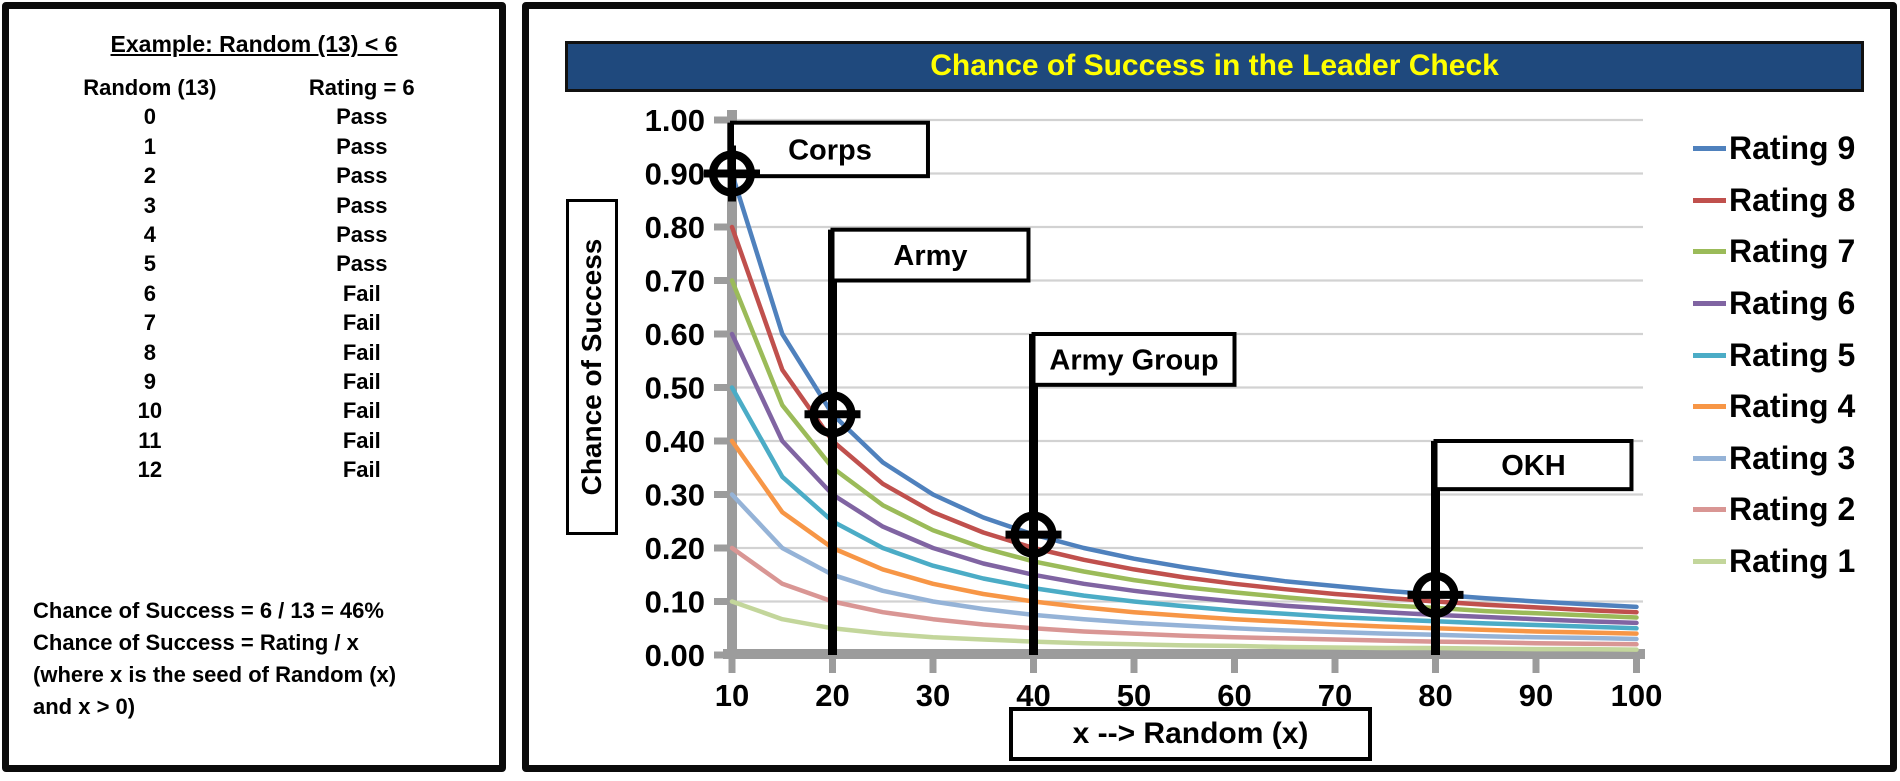 The height and width of the screenshot is (781, 1900). Describe the element at coordinates (149, 176) in the screenshot. I see `cell-random: 2` at that location.